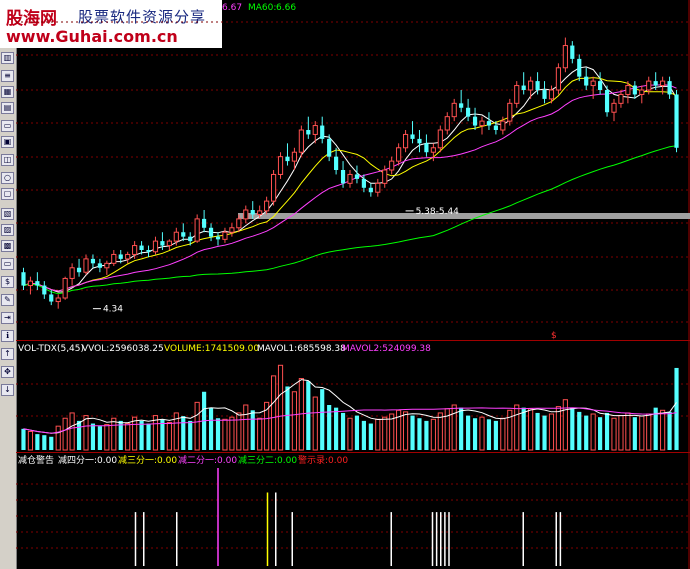 This screenshot has width=690, height=569. What do you see at coordinates (7, 282) in the screenshot?
I see `money-icon: $` at bounding box center [7, 282].